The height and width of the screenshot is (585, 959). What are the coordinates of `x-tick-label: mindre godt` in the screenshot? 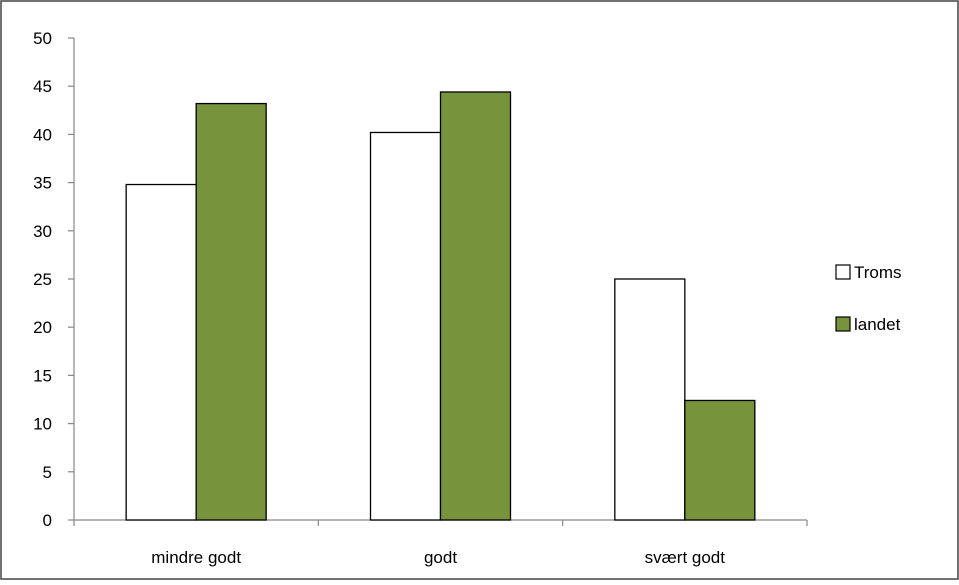 It's located at (196, 557).